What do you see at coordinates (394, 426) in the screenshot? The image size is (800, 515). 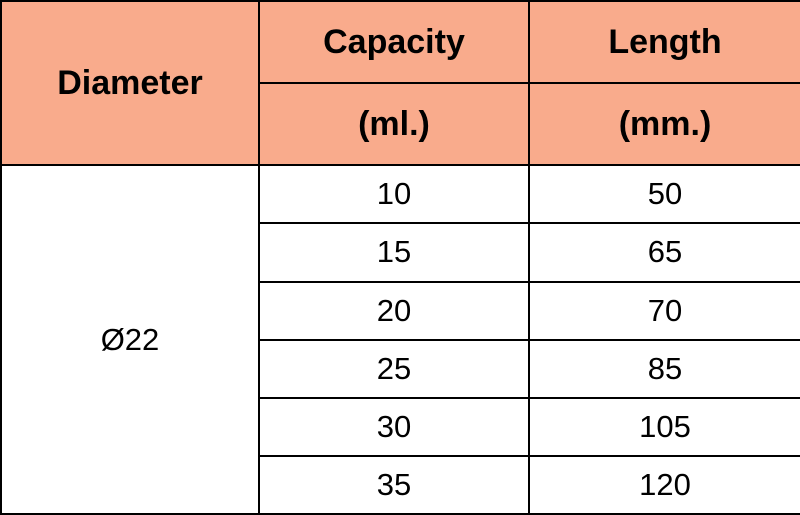 I see `capacity-cell: 30` at bounding box center [394, 426].